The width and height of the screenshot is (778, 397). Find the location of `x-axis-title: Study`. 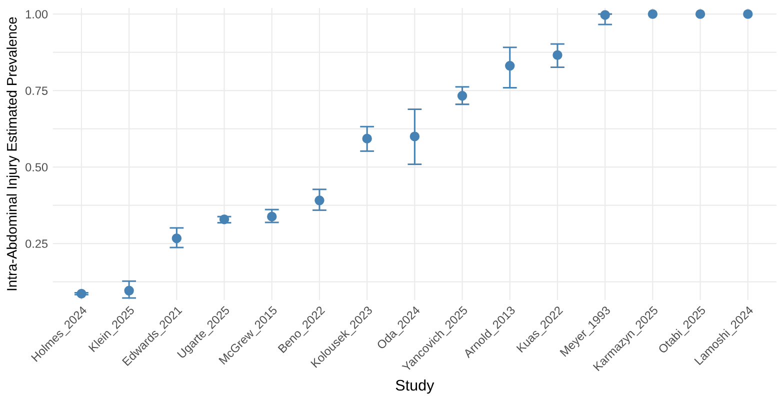

x-axis-title: Study is located at coordinates (415, 386).